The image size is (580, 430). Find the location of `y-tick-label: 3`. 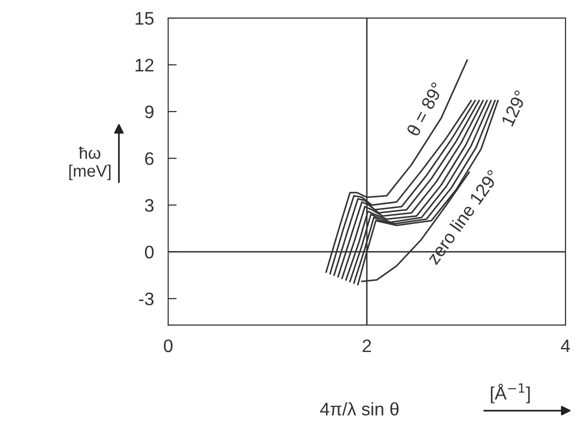

y-tick-label: 3 is located at coordinates (149, 205).